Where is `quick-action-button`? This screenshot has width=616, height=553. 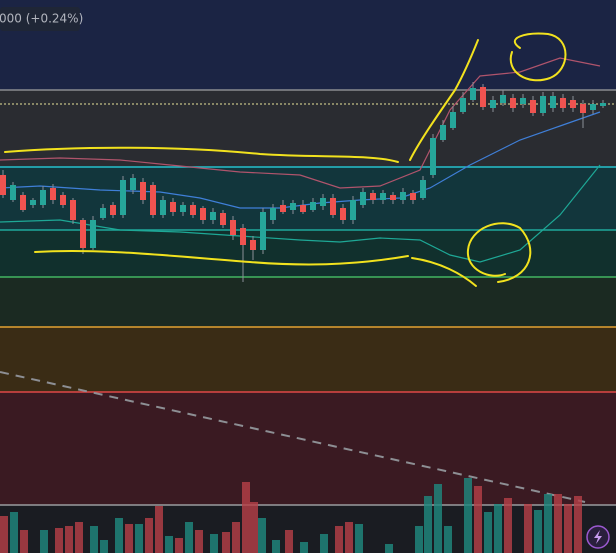 quick-action-button is located at coordinates (598, 537).